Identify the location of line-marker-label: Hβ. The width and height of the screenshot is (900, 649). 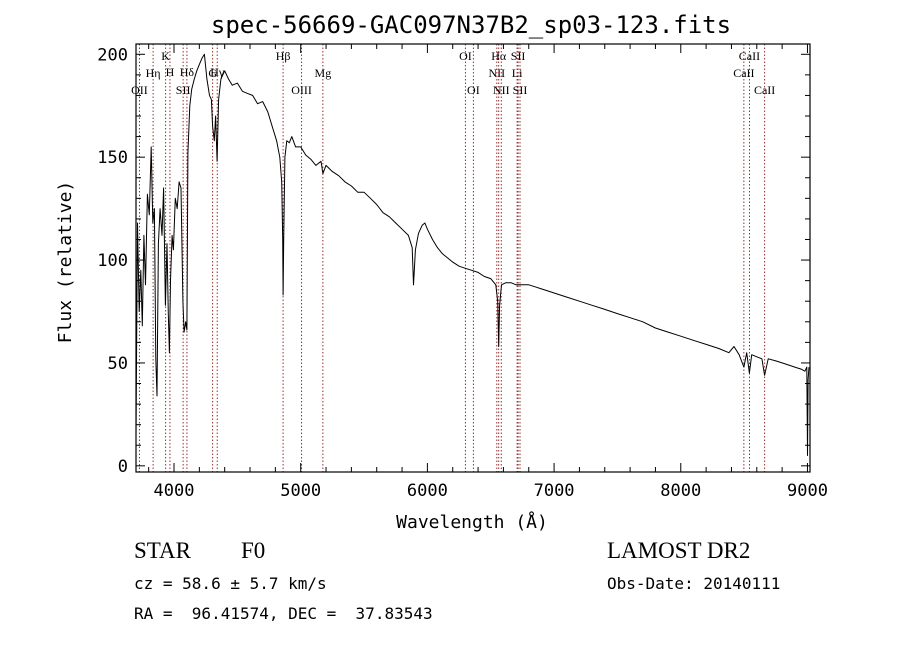
(283, 56).